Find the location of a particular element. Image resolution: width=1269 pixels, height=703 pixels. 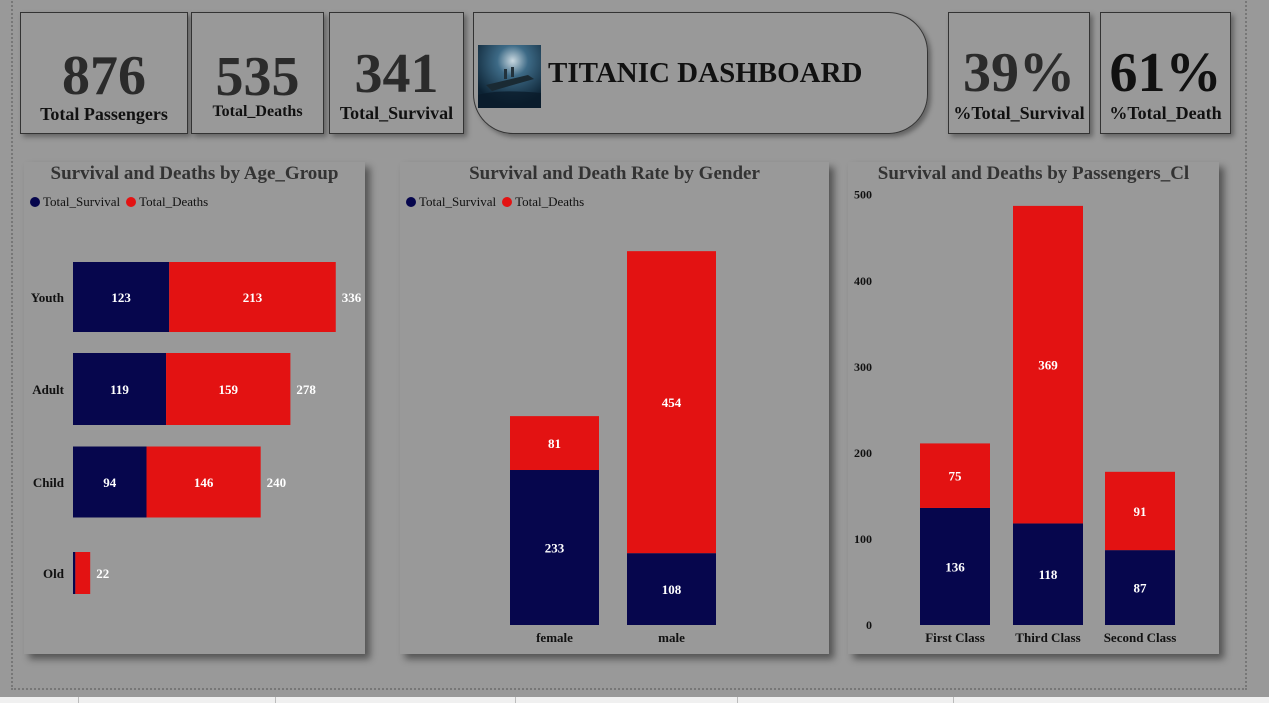

data-label-survival: 108 is located at coordinates (672, 589).